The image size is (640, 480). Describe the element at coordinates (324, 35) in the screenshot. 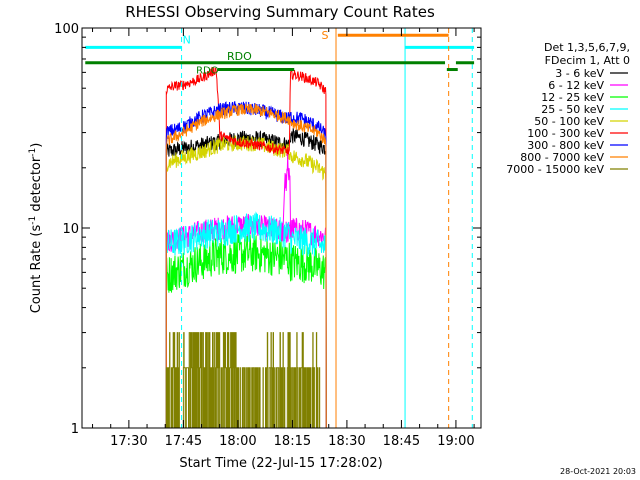

I see `saa-label: S` at that location.